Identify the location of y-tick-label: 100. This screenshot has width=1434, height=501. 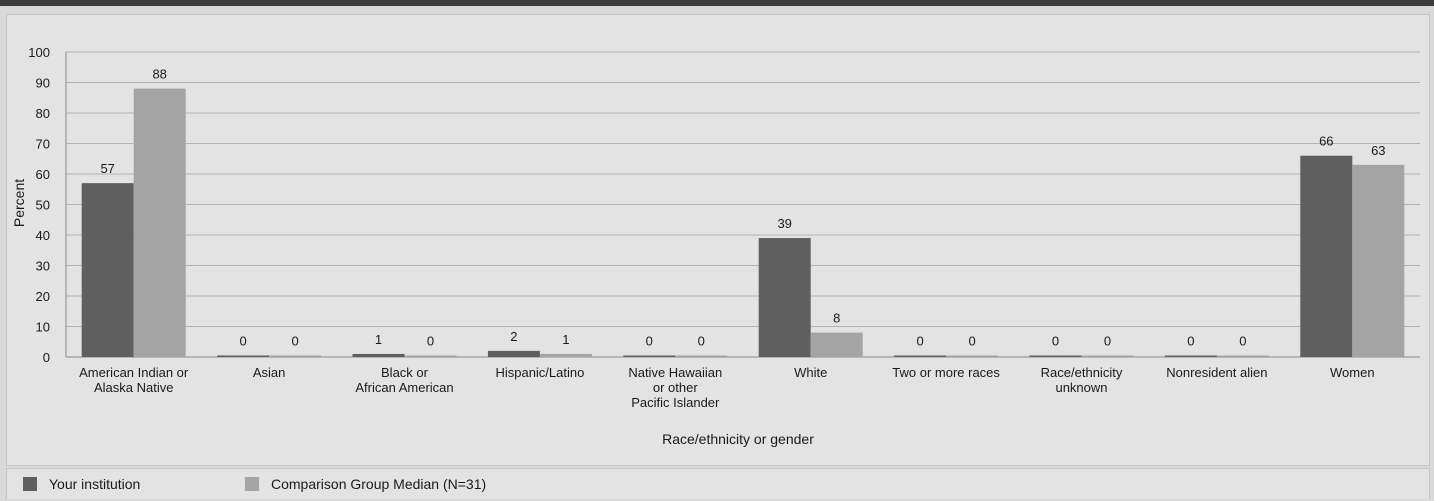
(39, 52).